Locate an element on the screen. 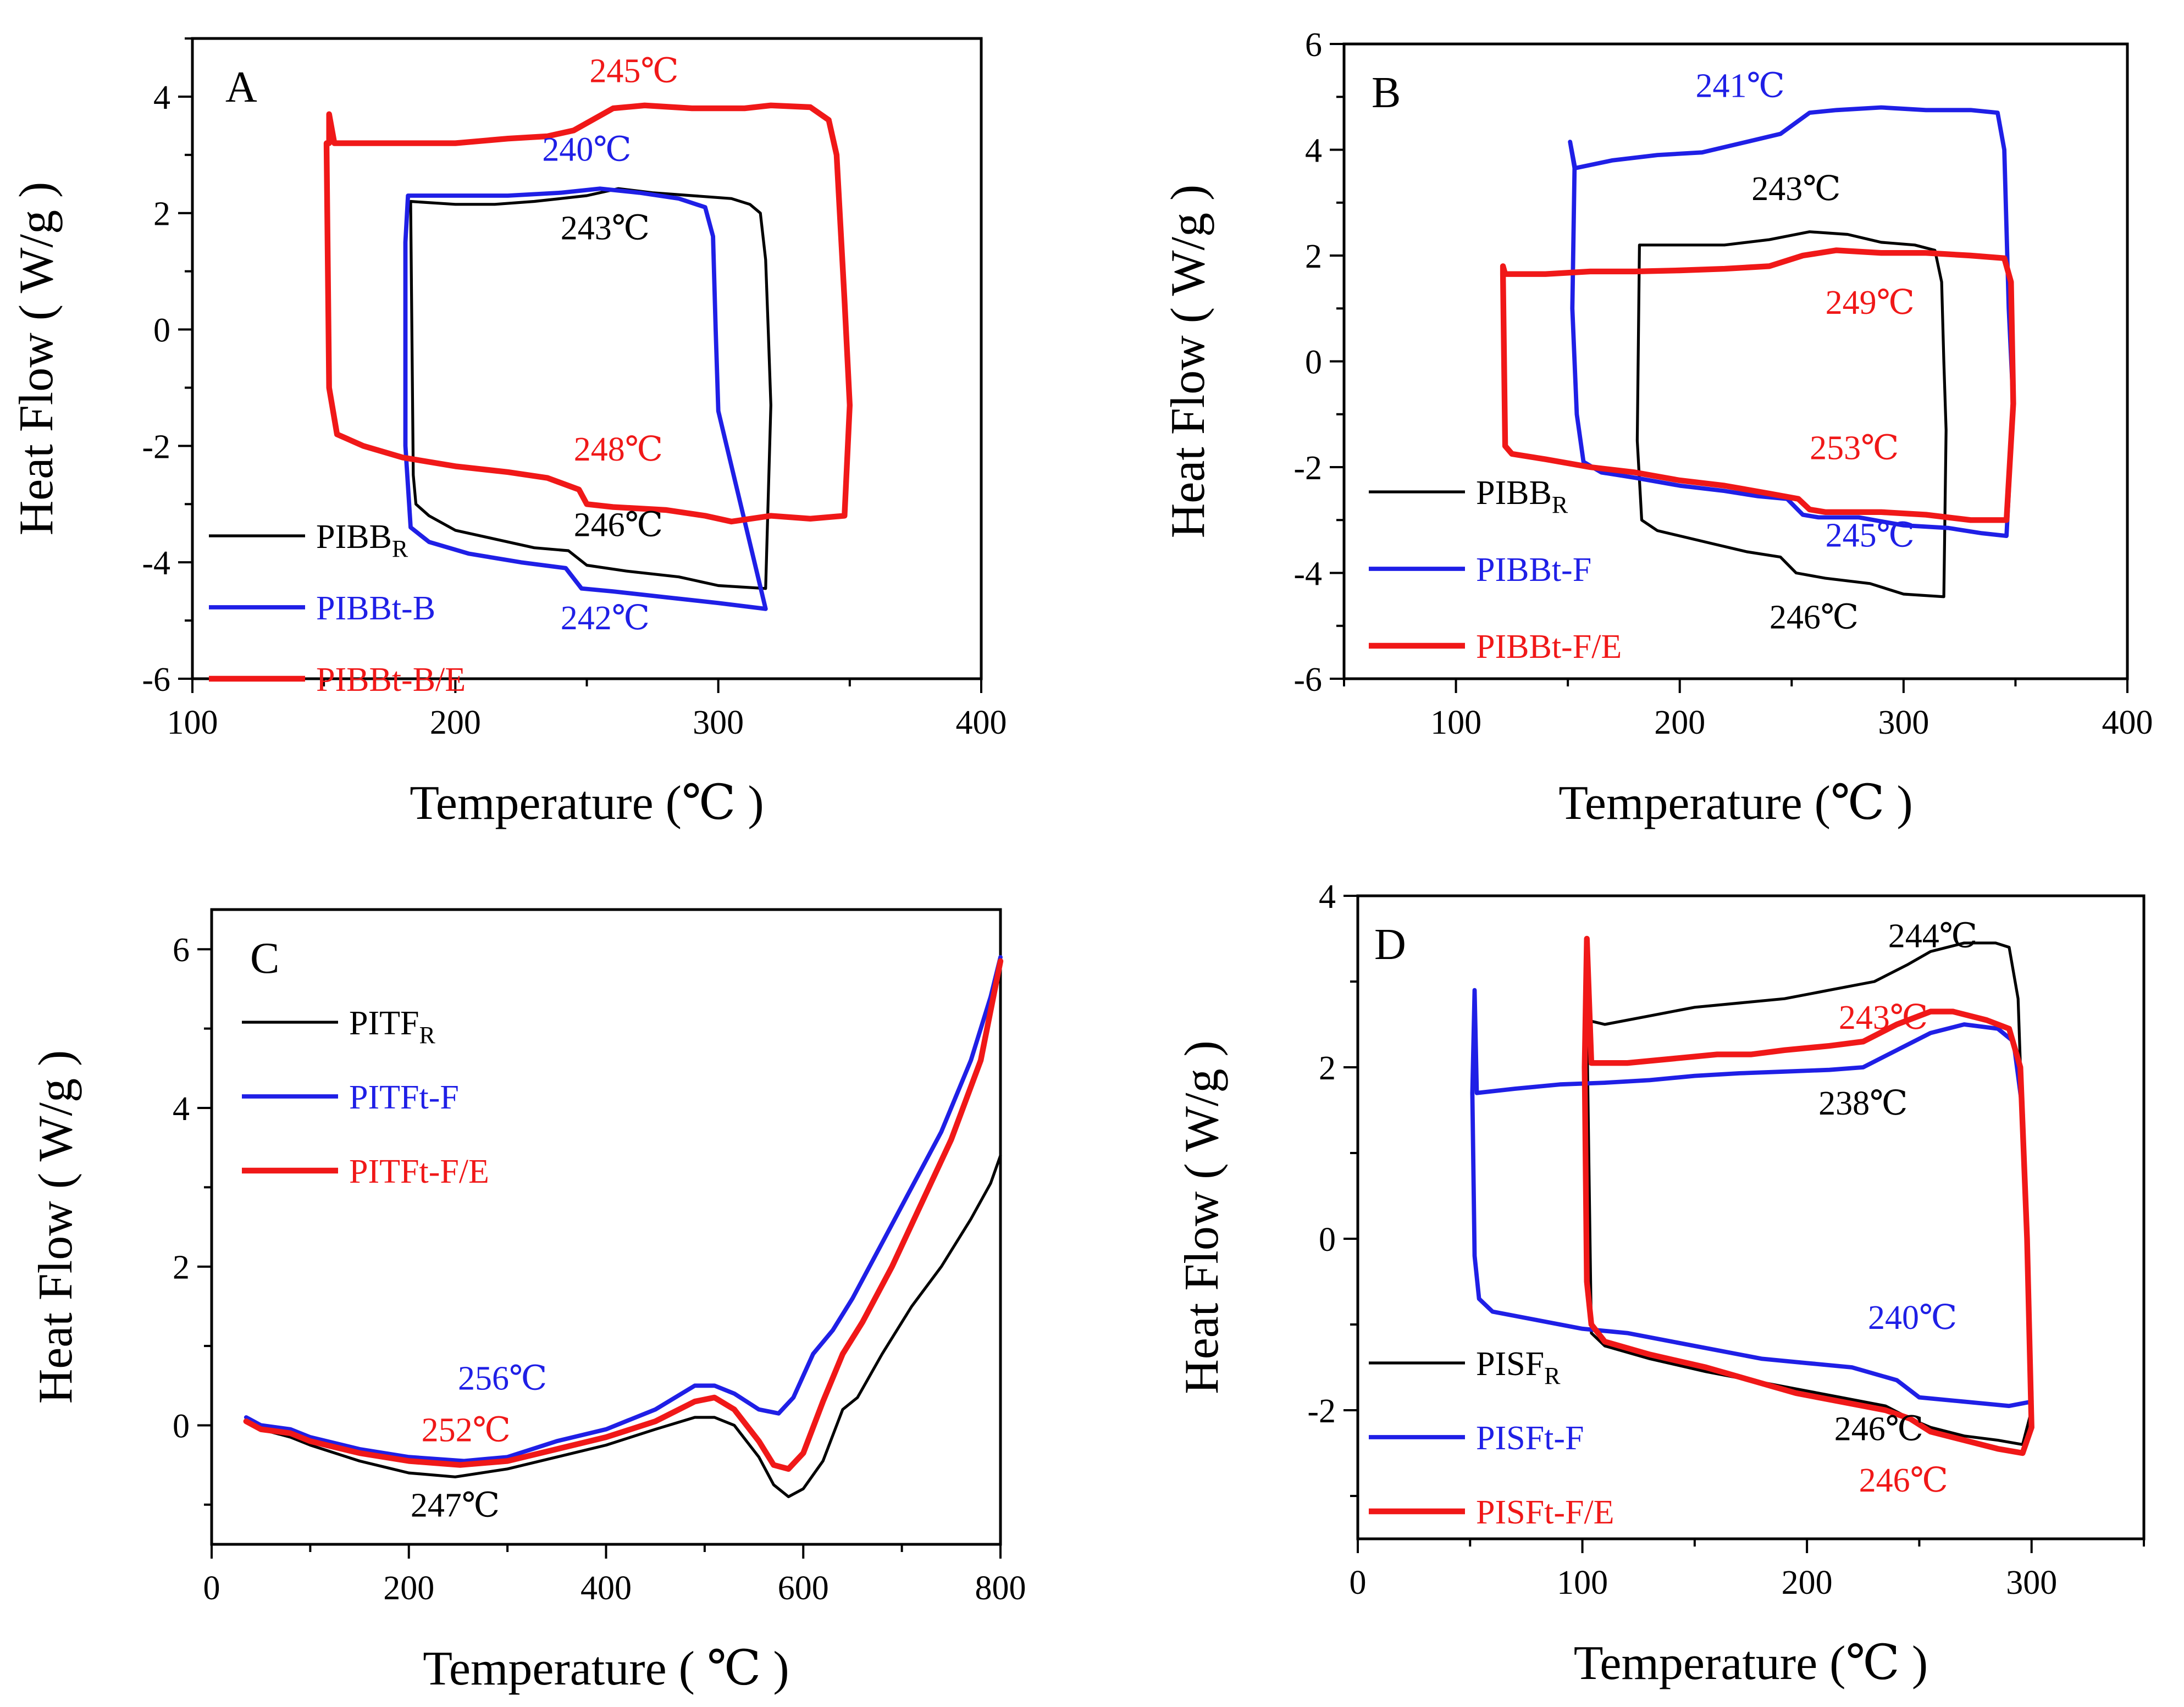 The width and height of the screenshot is (2184, 1707). series-line-pibbt-f-e is located at coordinates (1758, 385).